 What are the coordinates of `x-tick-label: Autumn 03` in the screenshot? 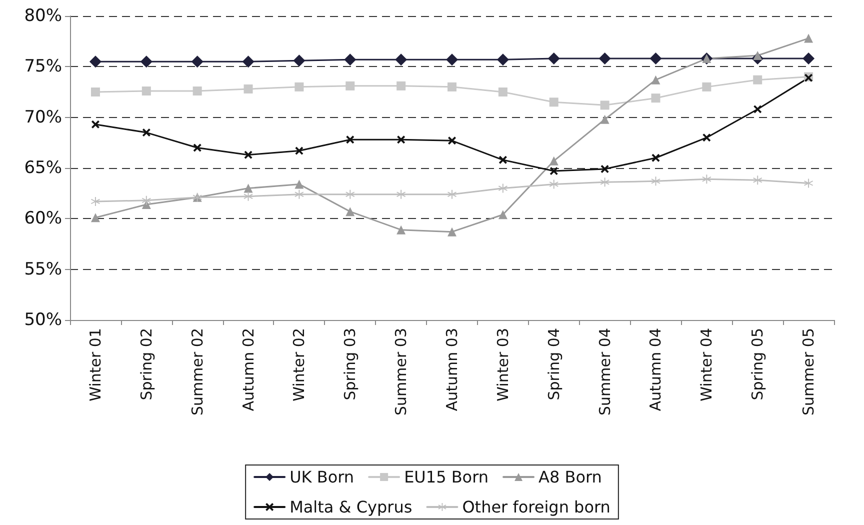 It's located at (452, 370).